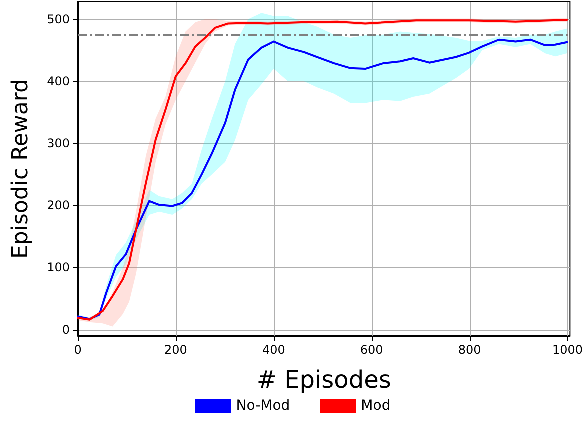 The image size is (586, 426). Describe the element at coordinates (58, 205) in the screenshot. I see `y-tick-label: 200` at that location.